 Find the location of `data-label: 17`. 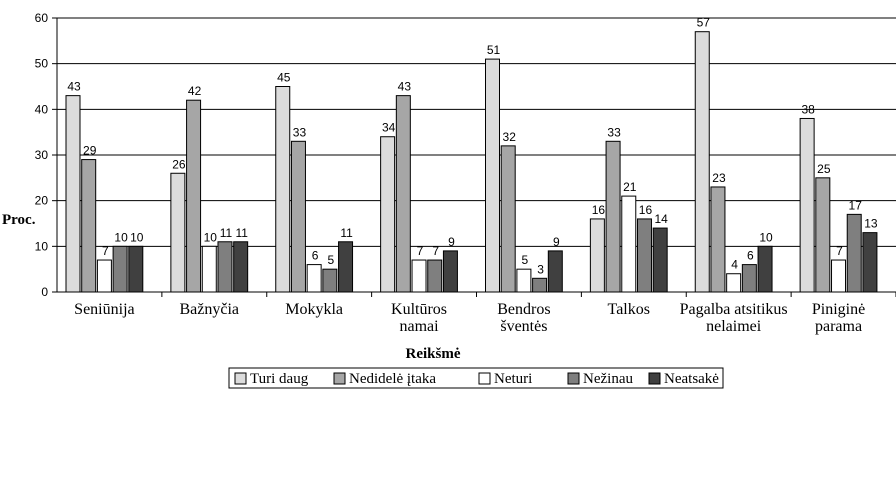

data-label: 17 is located at coordinates (856, 205).